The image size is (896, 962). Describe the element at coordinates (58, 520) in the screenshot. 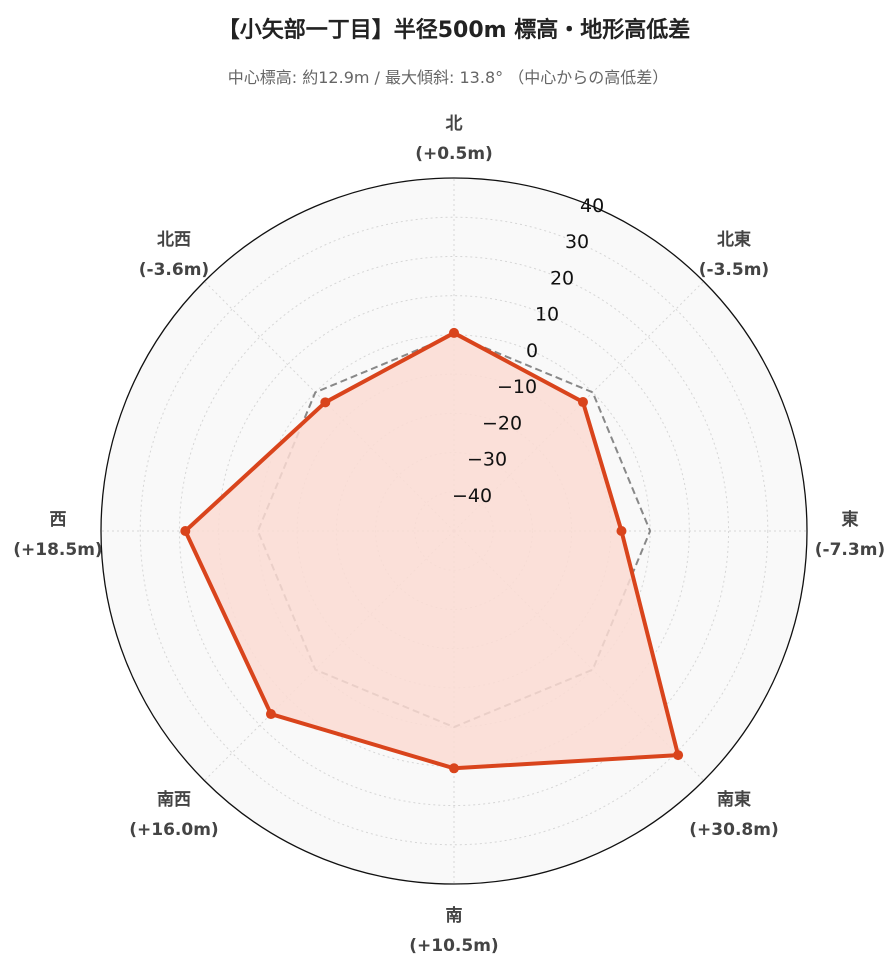

I see `direction-label: 西` at that location.